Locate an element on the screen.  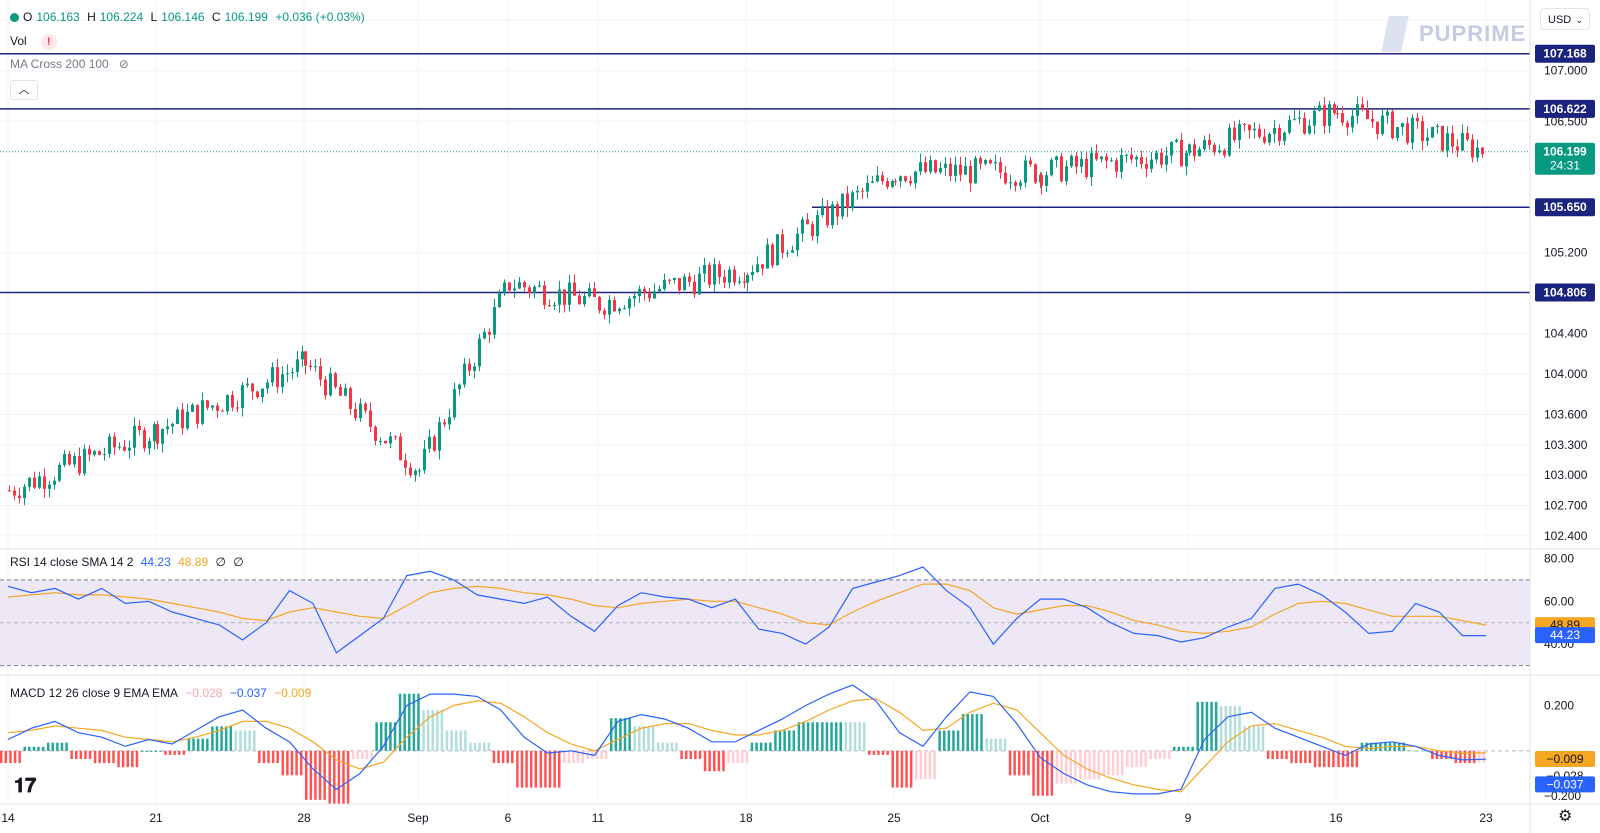
macd-signal-line is located at coordinates (747, 745).